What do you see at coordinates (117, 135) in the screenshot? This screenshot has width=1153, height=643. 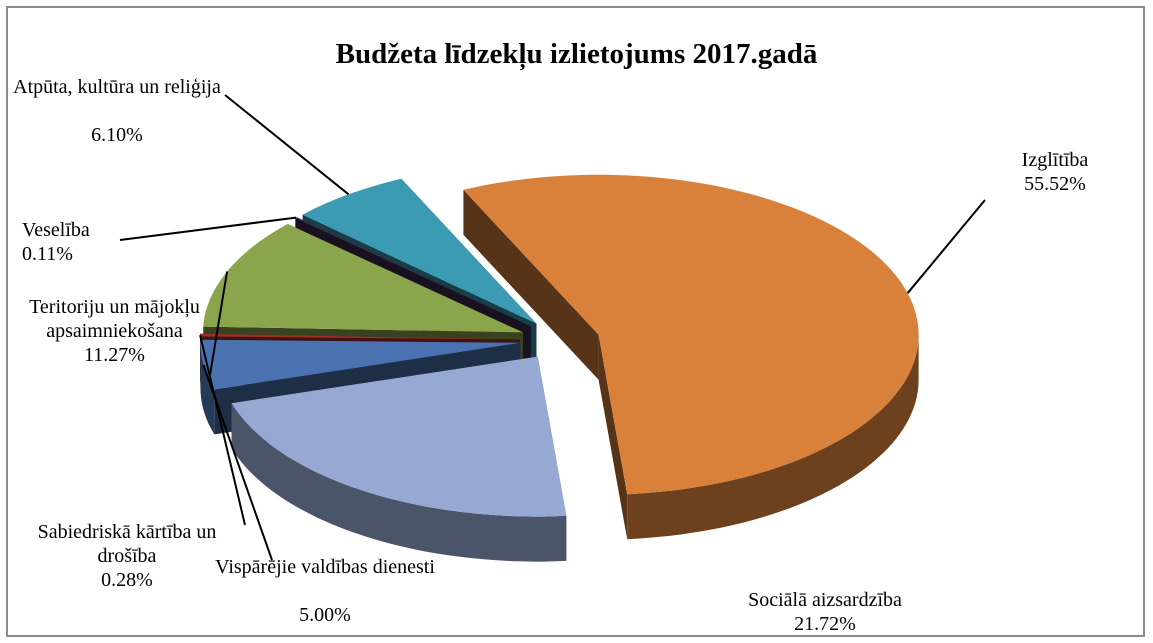 I see `value-label: 6.10%` at bounding box center [117, 135].